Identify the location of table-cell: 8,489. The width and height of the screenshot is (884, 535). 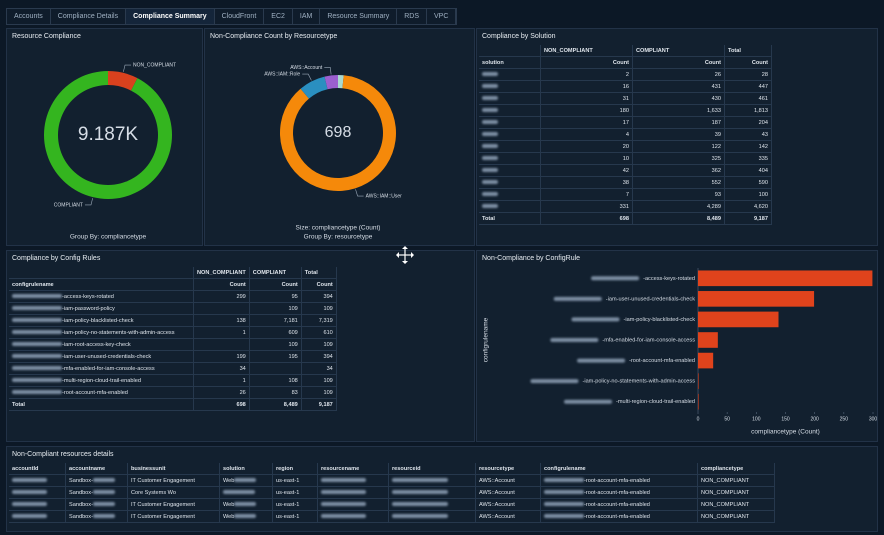
(678, 218).